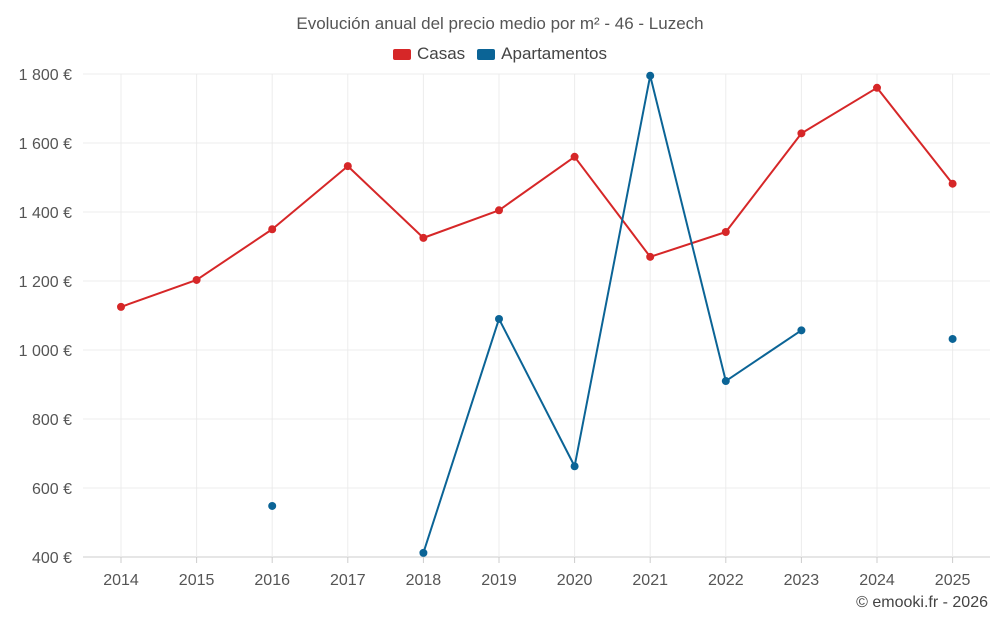 The image size is (1000, 625). I want to click on y-tick-label: 600 €, so click(52, 489).